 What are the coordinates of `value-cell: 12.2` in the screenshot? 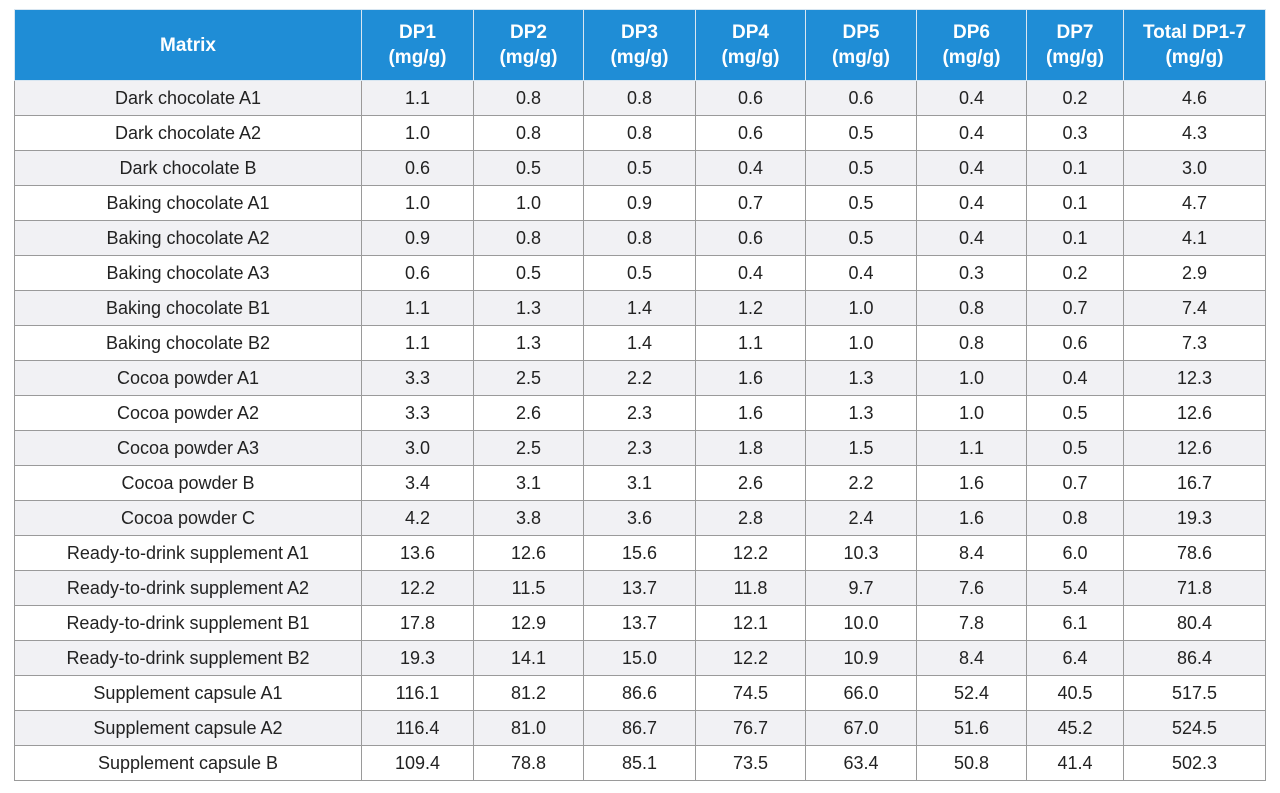 It's located at (750, 553).